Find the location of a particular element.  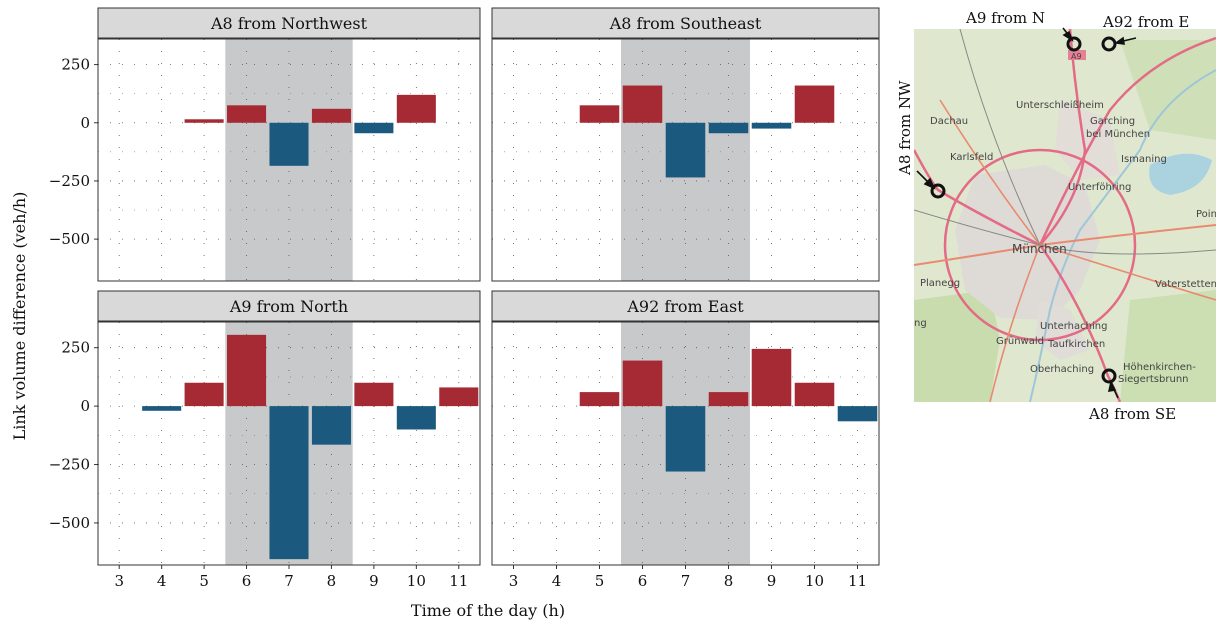

map-road-a8-nw is located at coordinates (977, 198).